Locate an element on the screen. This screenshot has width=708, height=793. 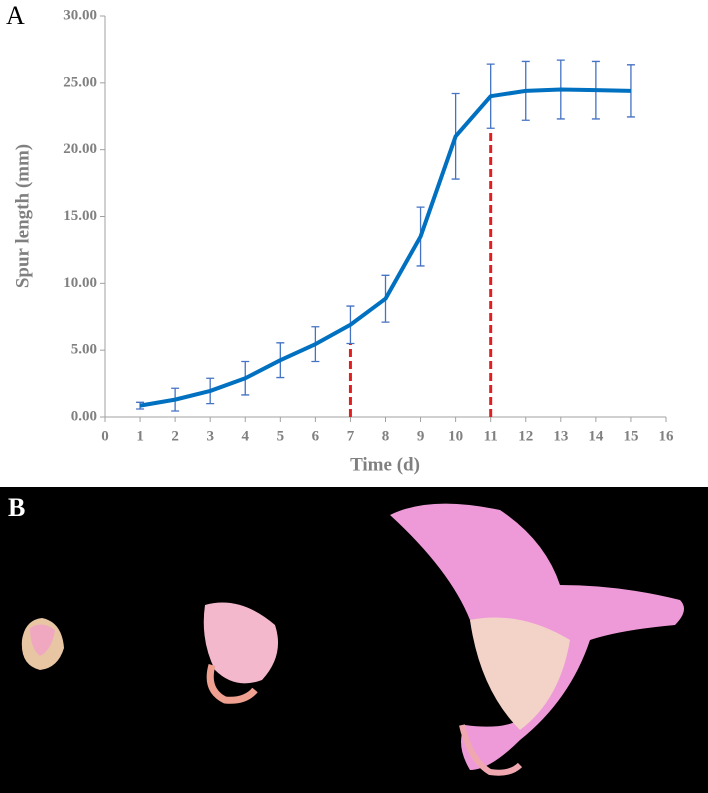
y-tick-label: 5.00 is located at coordinates (84, 350).